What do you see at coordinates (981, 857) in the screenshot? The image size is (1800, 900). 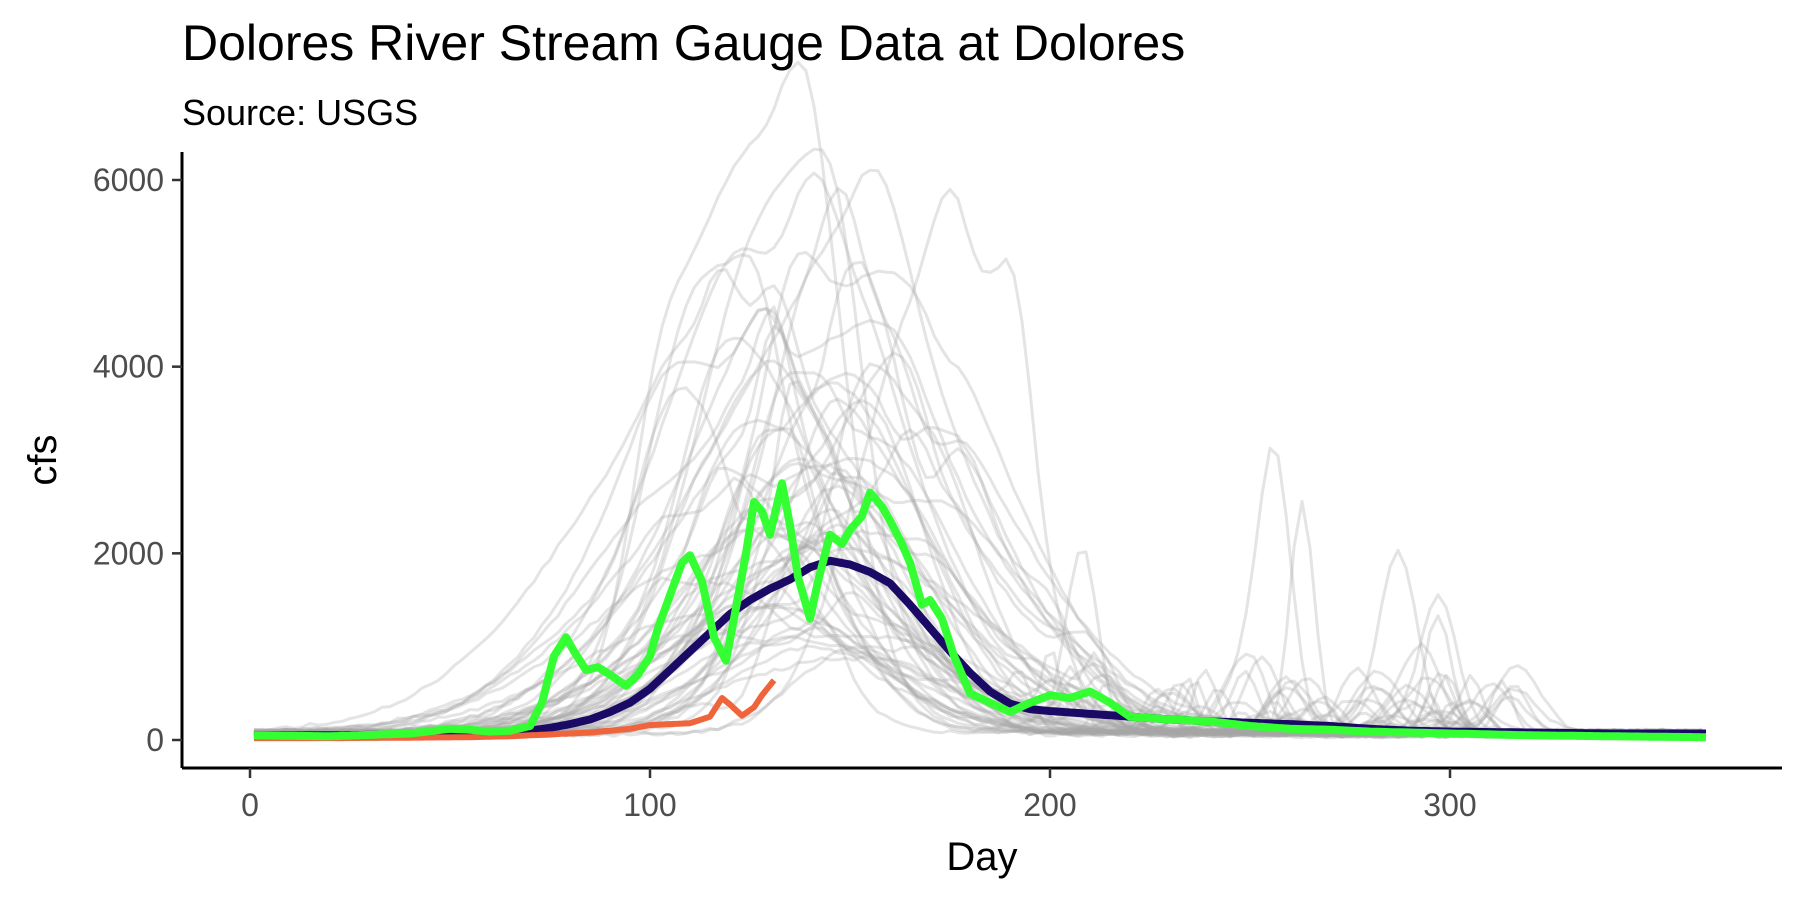 I see `x-axis-title: Day` at bounding box center [981, 857].